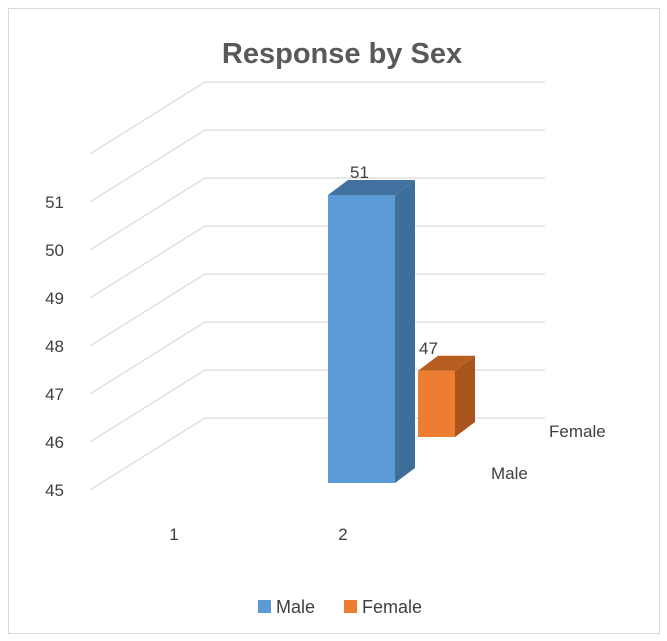 This screenshot has height=641, width=667. Describe the element at coordinates (54, 250) in the screenshot. I see `y-tick-label: 50` at that location.